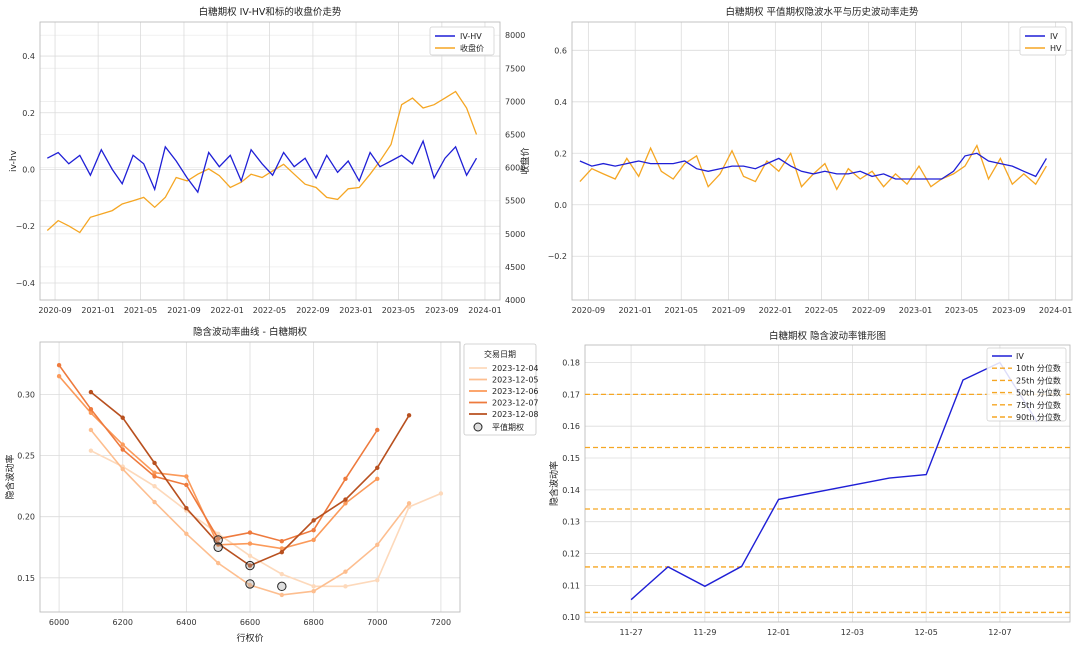  What do you see at coordinates (571, 554) in the screenshot?
I see `y-tick-label: 0.12` at bounding box center [571, 554].